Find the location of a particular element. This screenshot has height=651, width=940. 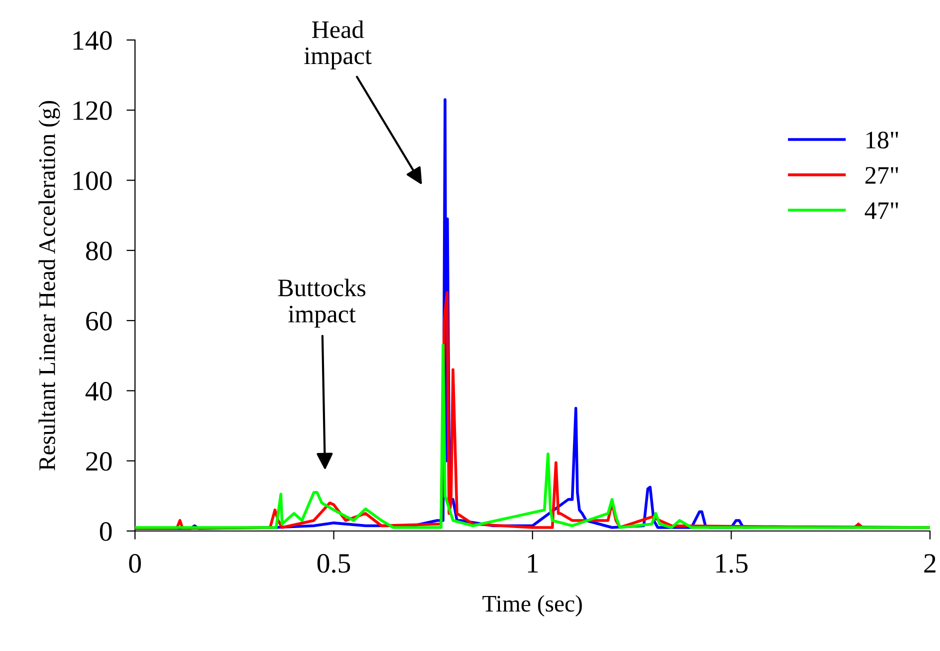

x-tick-label: 1.5 is located at coordinates (732, 563).